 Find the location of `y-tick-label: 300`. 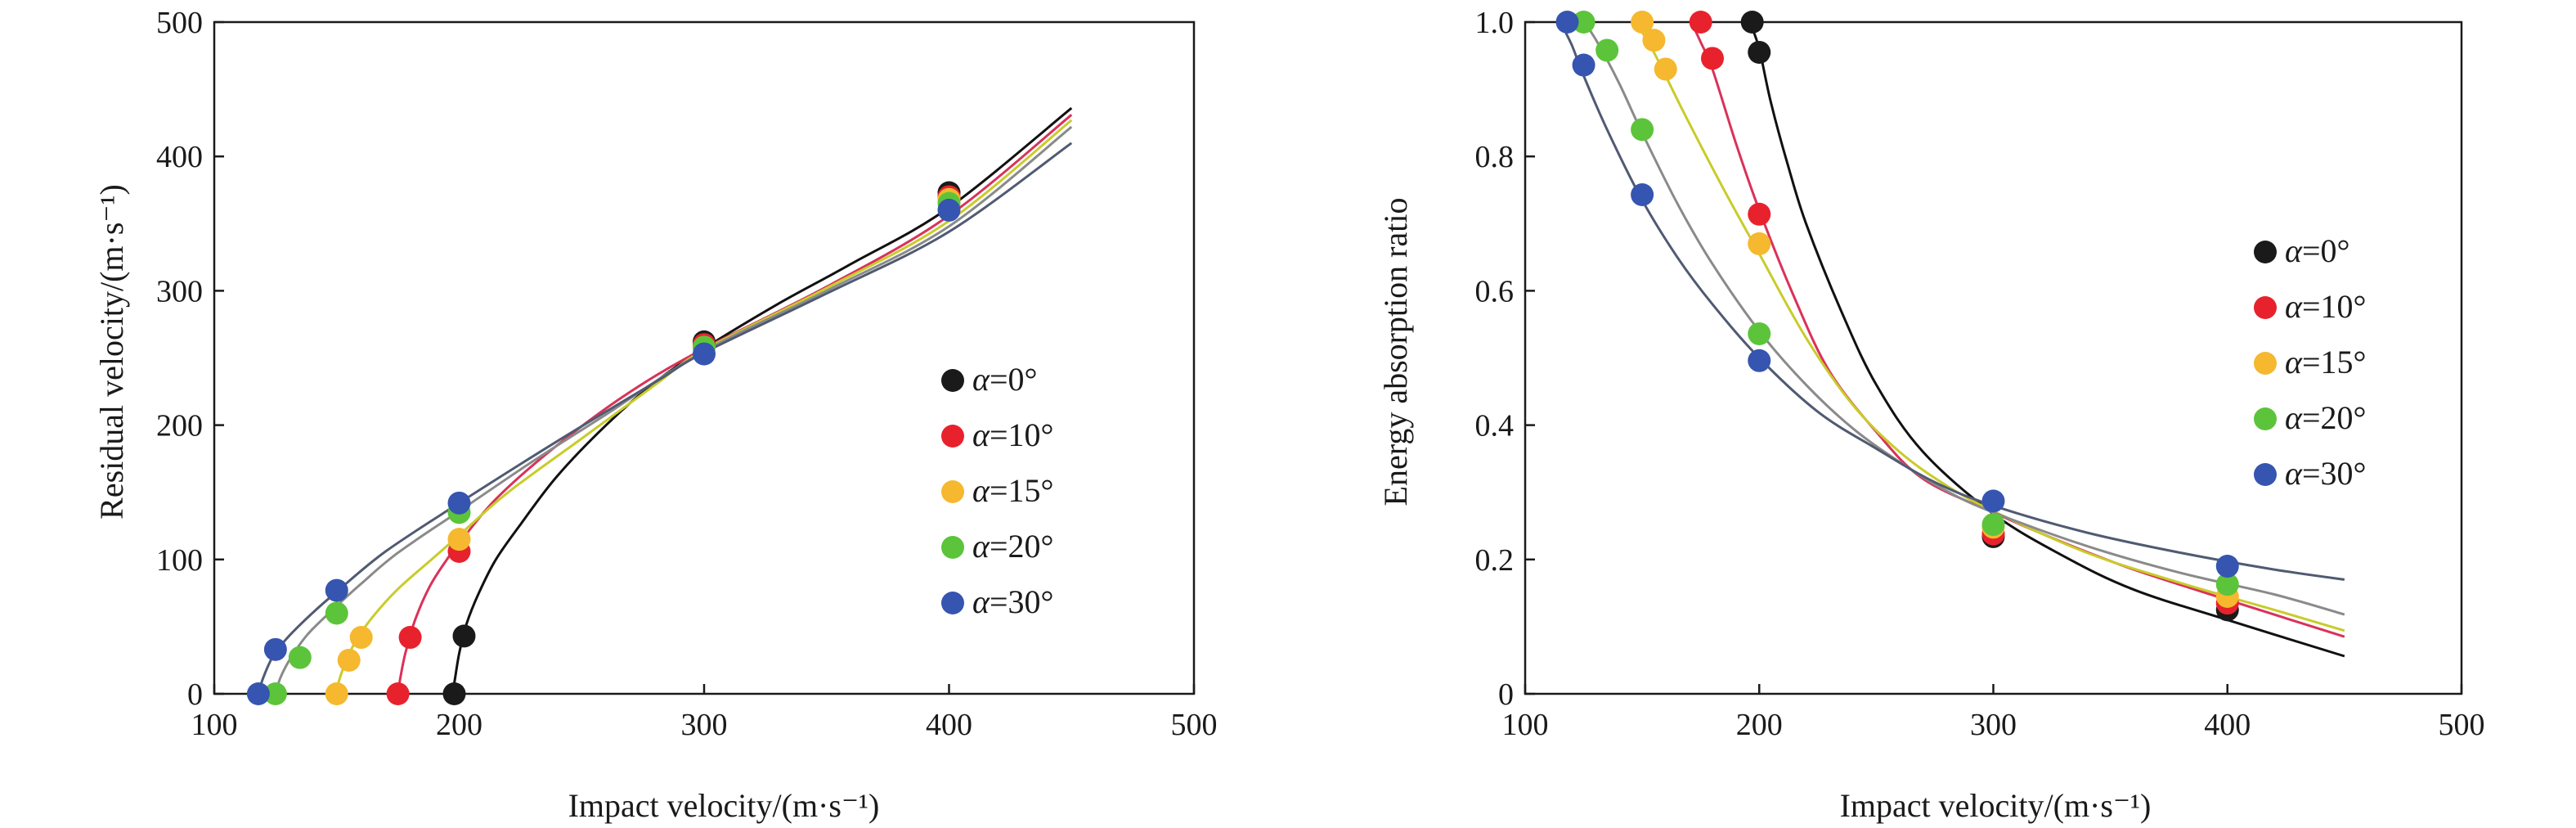

y-tick-label: 300 is located at coordinates (179, 291).